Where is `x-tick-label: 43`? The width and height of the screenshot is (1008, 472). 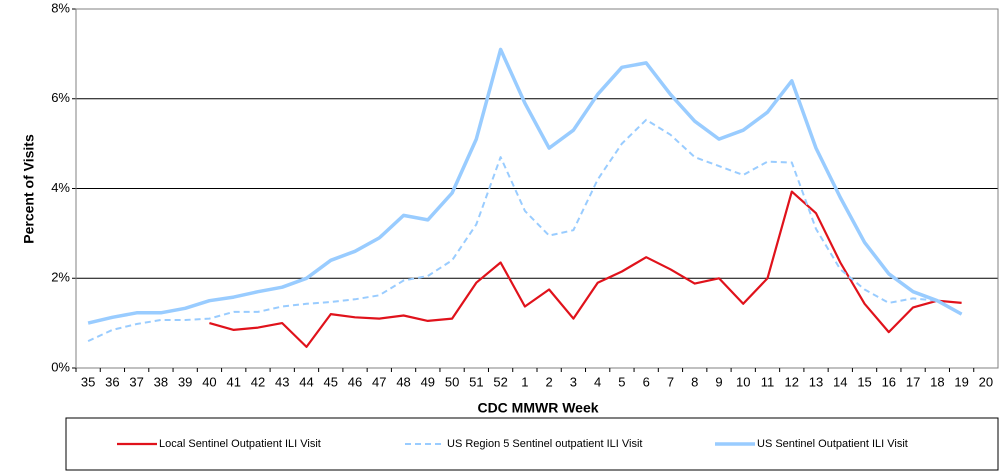
x-tick-label: 43 is located at coordinates (282, 381).